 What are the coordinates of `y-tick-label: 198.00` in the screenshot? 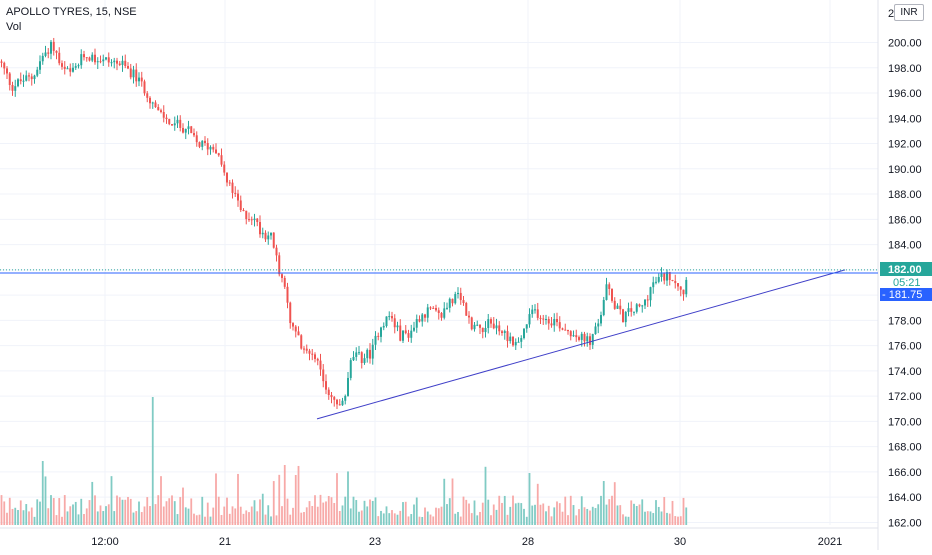 It's located at (905, 69).